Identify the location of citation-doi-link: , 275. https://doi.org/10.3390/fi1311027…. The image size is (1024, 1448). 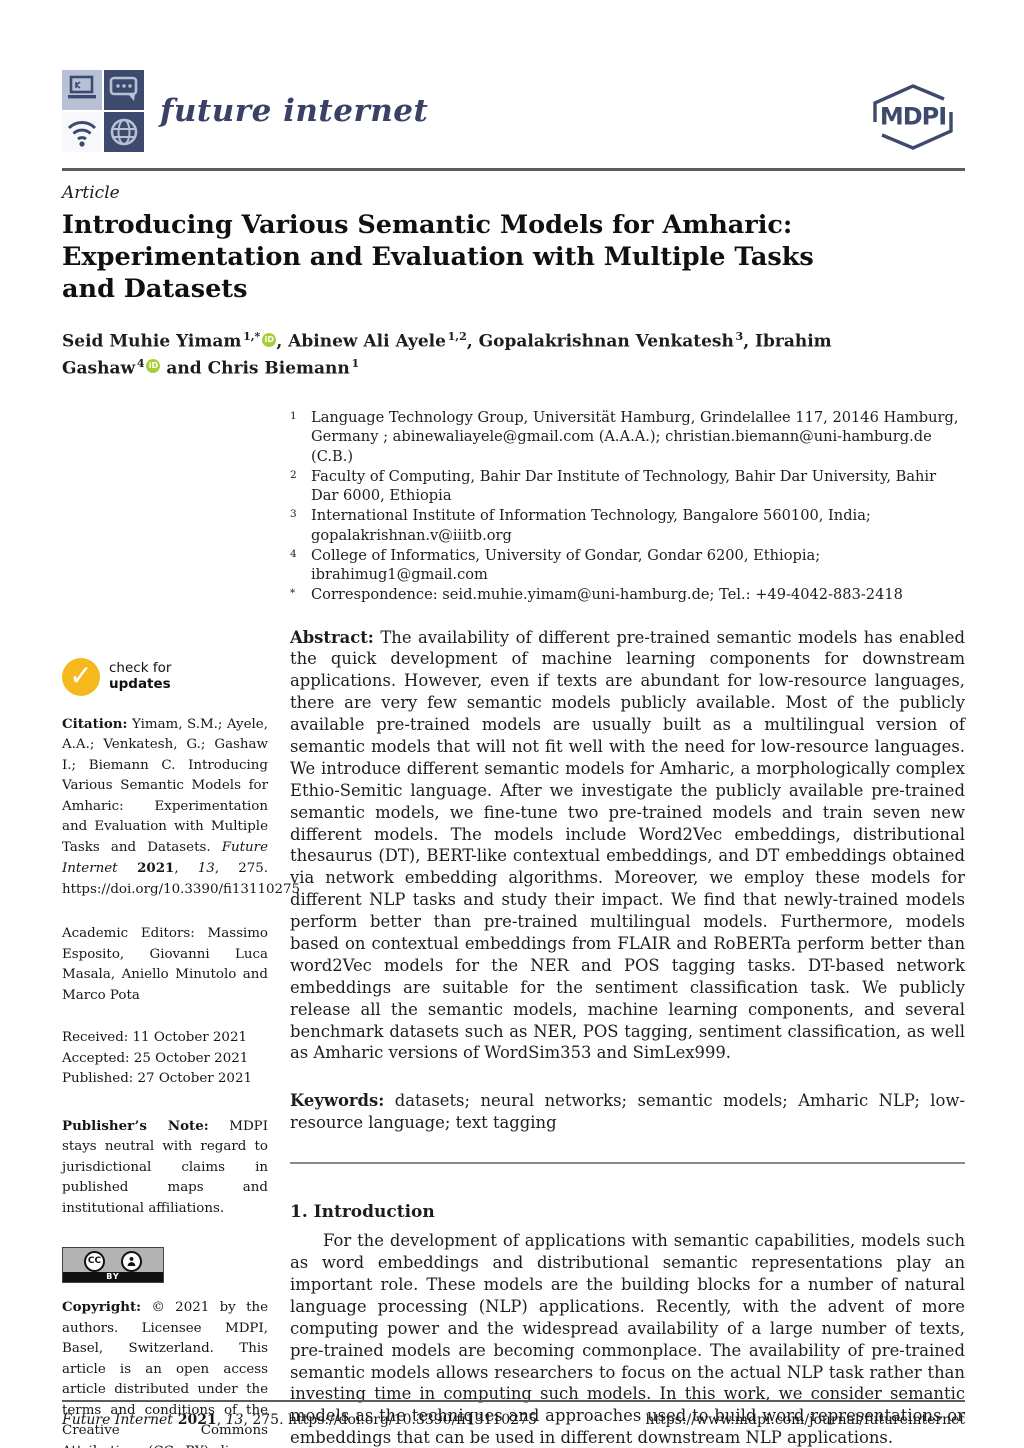
(181, 879).